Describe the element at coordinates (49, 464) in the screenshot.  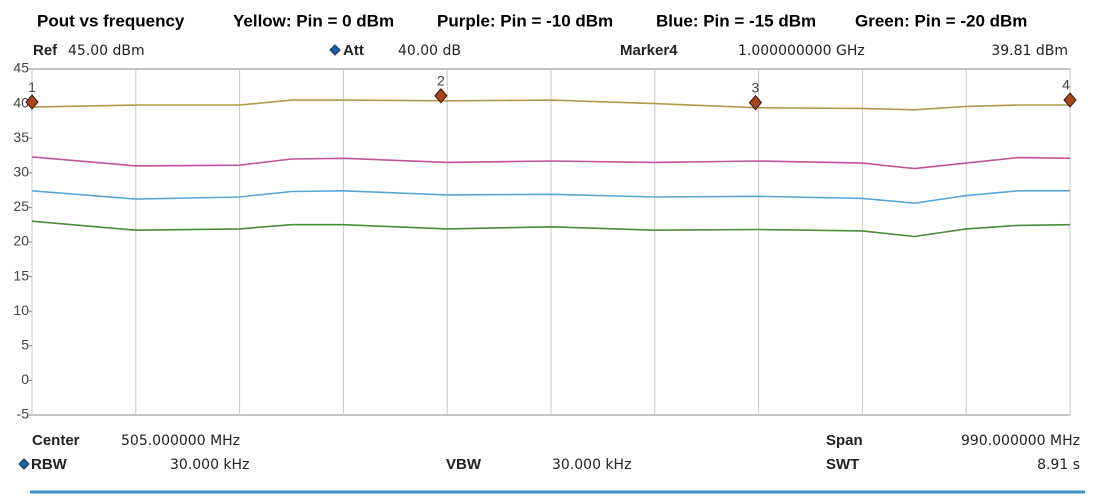
I see `info-label: RBW` at that location.